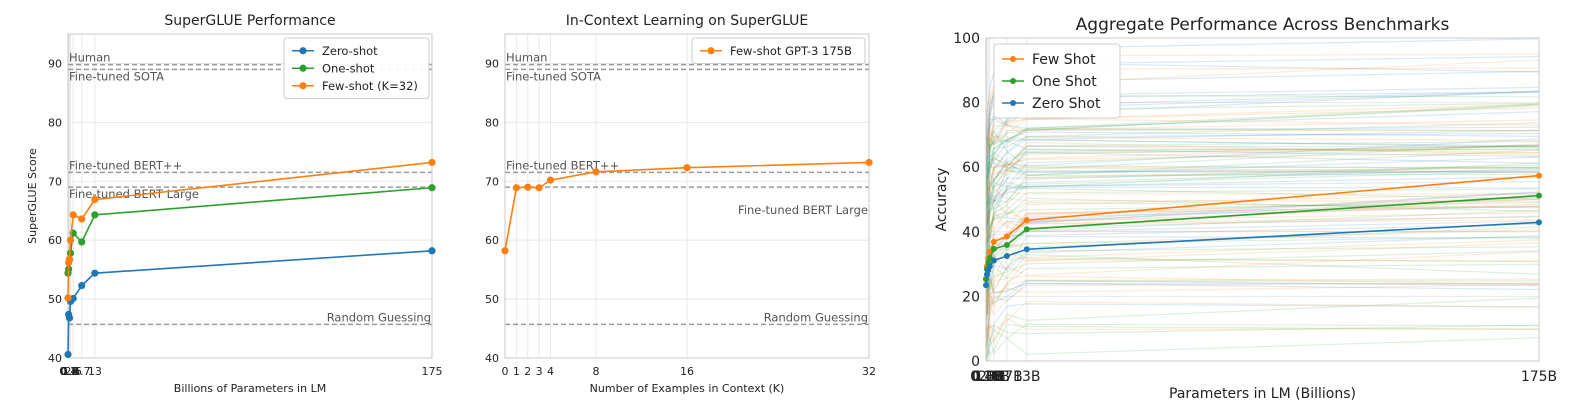 The image size is (1580, 408). Describe the element at coordinates (526, 58) in the screenshot. I see `reference-line-label: Human` at that location.